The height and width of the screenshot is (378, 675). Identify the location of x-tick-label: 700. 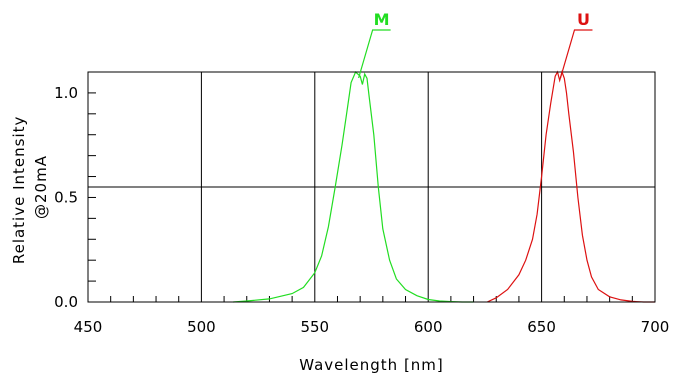
(655, 327).